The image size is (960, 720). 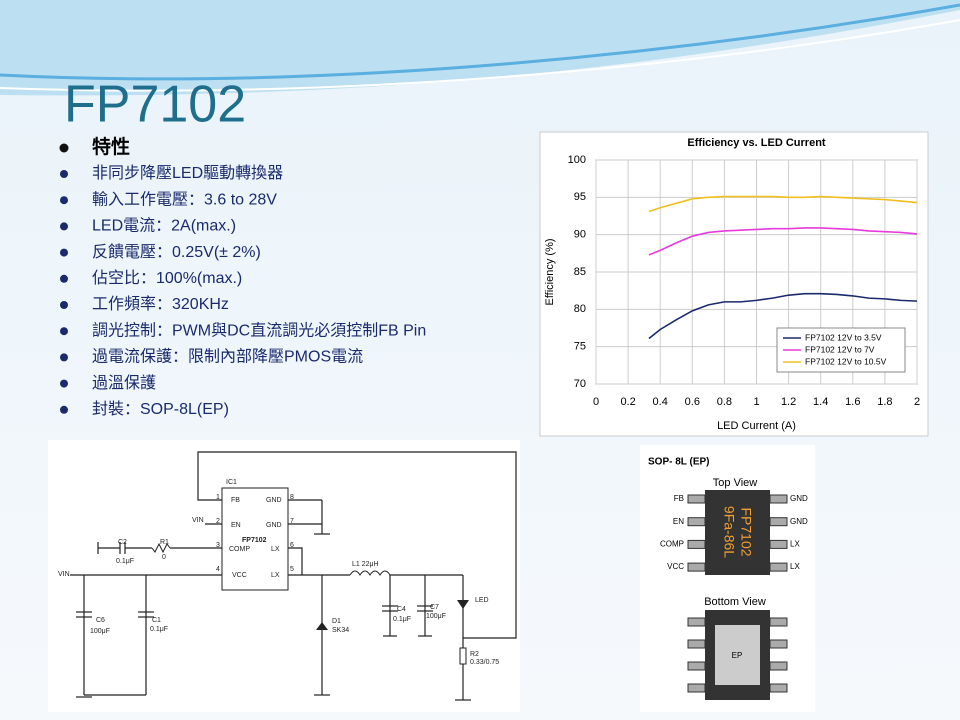 I want to click on y-axis-label: Efficiency (%), so click(x=550, y=271).